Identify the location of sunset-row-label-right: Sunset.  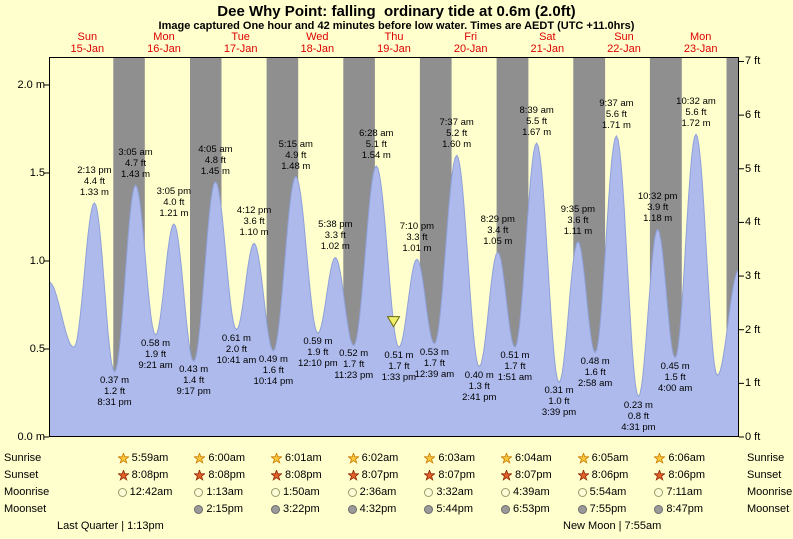
(764, 475).